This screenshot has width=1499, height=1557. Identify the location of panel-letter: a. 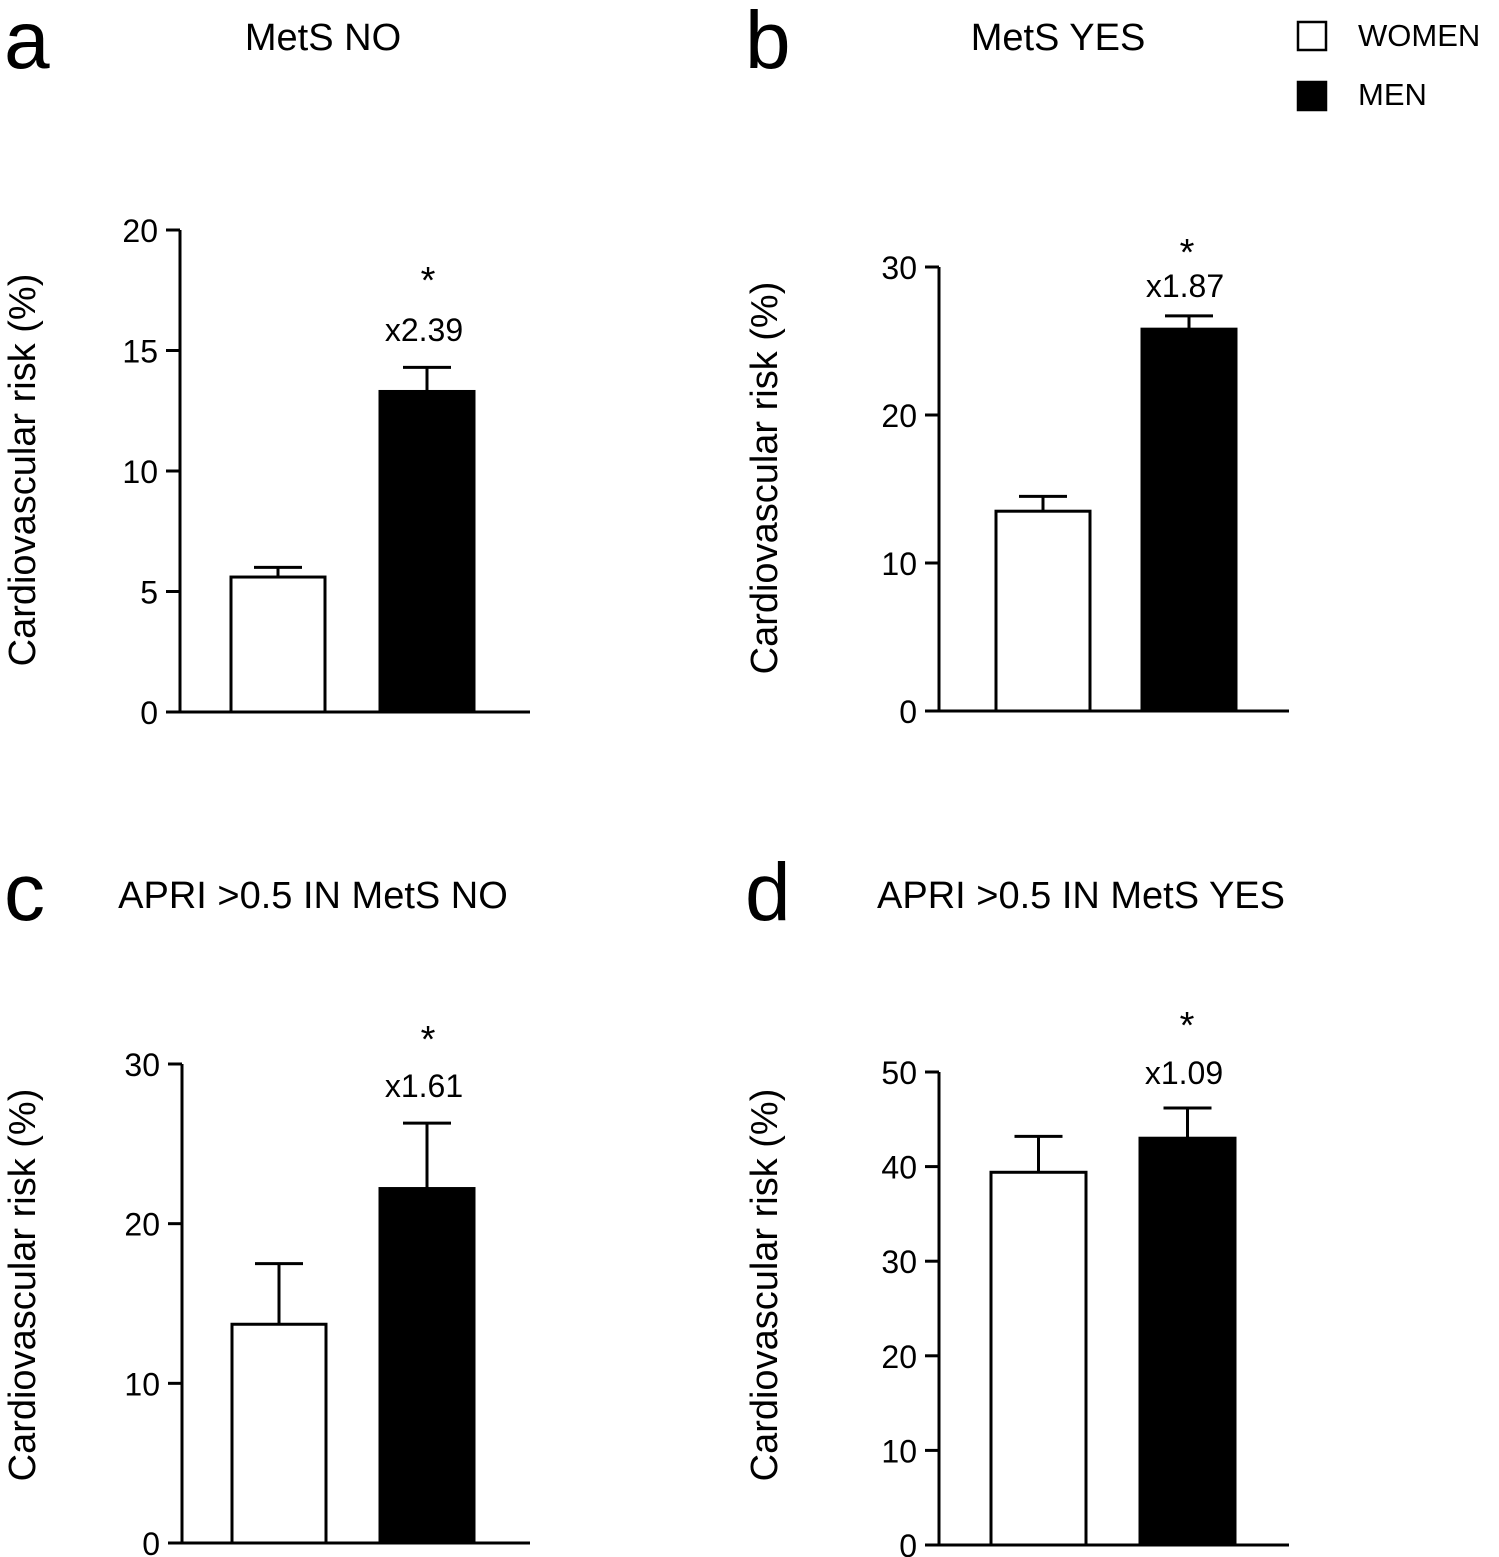
(27, 43).